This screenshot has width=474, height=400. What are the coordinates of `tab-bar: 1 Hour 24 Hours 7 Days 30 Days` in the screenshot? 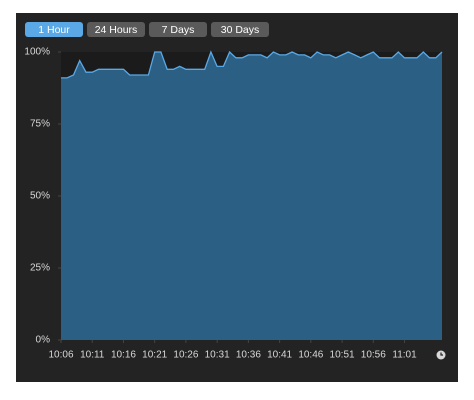 It's located at (147, 29).